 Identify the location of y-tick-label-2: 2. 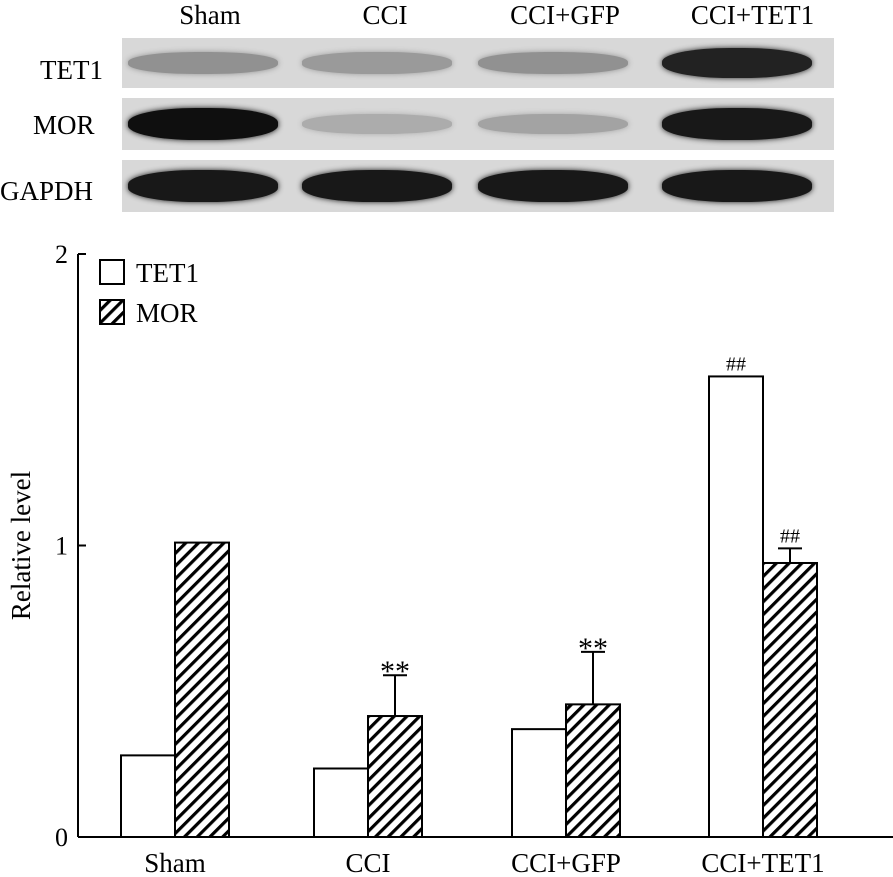
(61, 254).